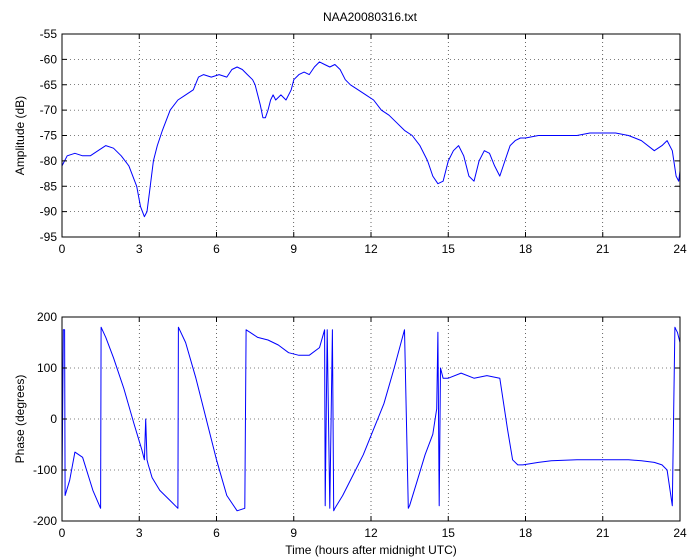  What do you see at coordinates (49, 110) in the screenshot?
I see `amplitude-y-tick-label: -70` at bounding box center [49, 110].